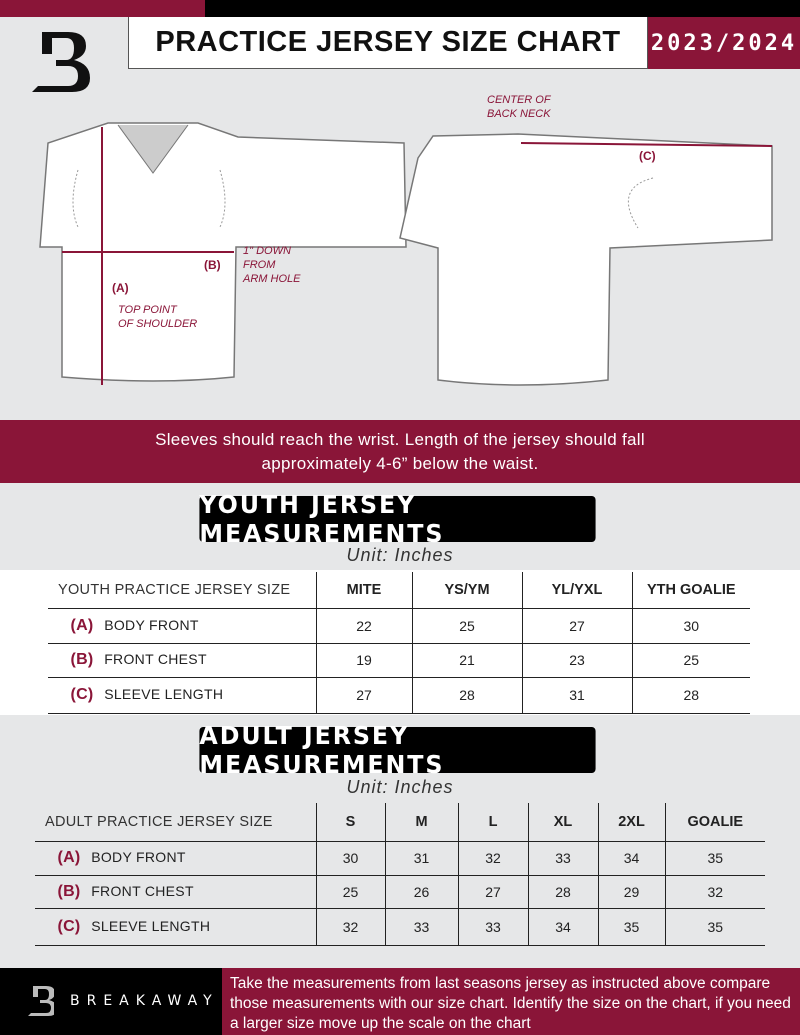  I want to click on label-a-description: TOP POINT OF SHOULDER, so click(158, 317).